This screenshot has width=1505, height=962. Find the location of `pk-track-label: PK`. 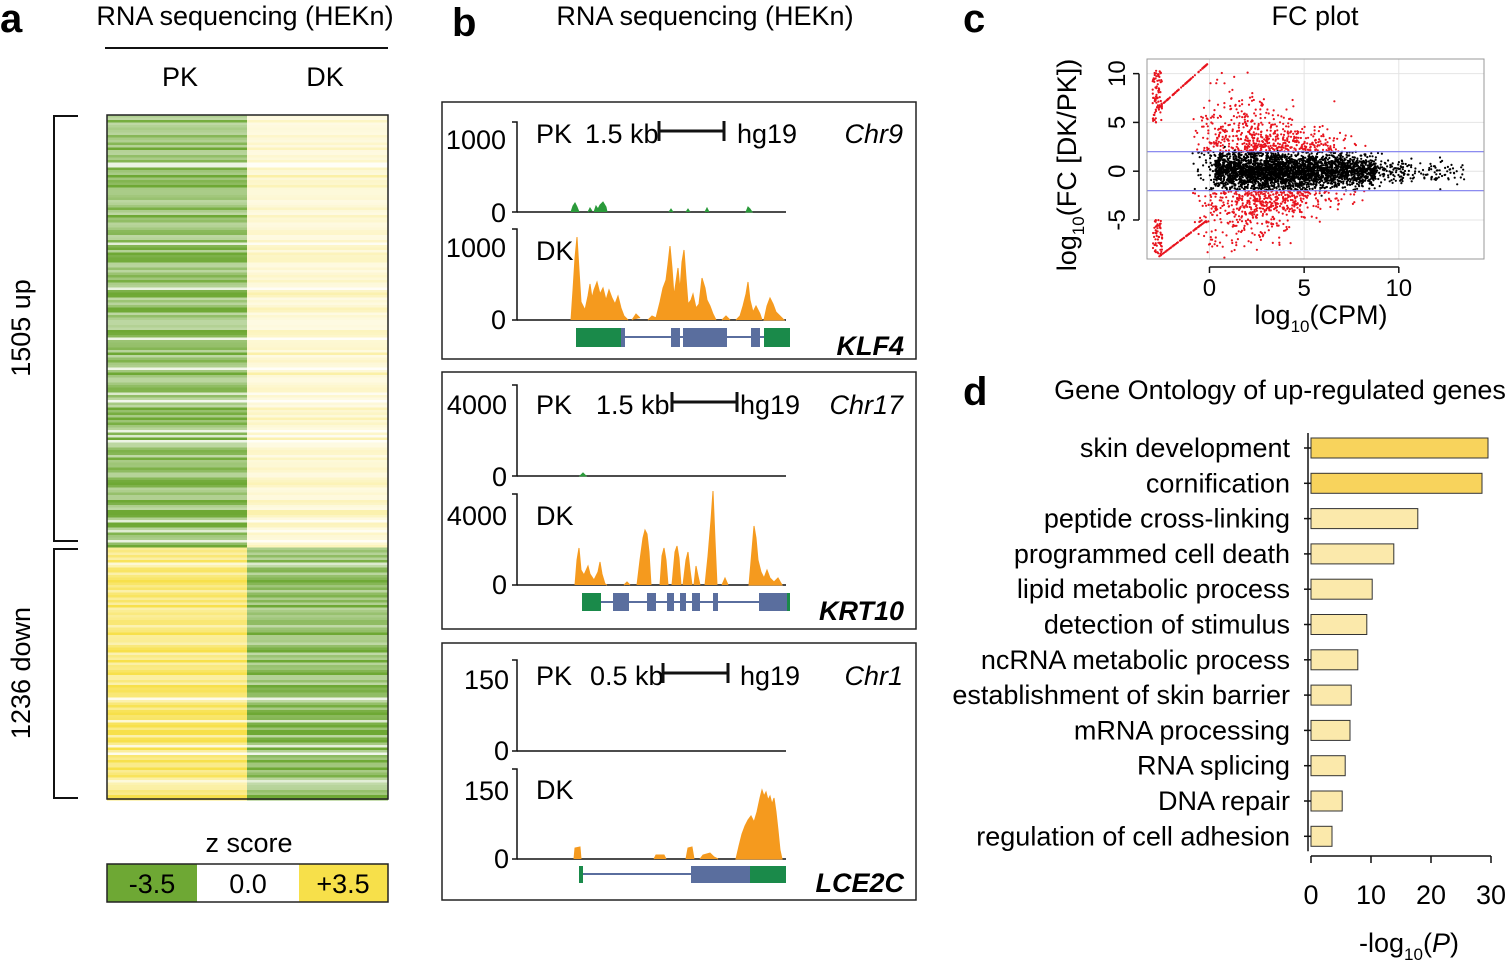

pk-track-label: PK is located at coordinates (554, 405).